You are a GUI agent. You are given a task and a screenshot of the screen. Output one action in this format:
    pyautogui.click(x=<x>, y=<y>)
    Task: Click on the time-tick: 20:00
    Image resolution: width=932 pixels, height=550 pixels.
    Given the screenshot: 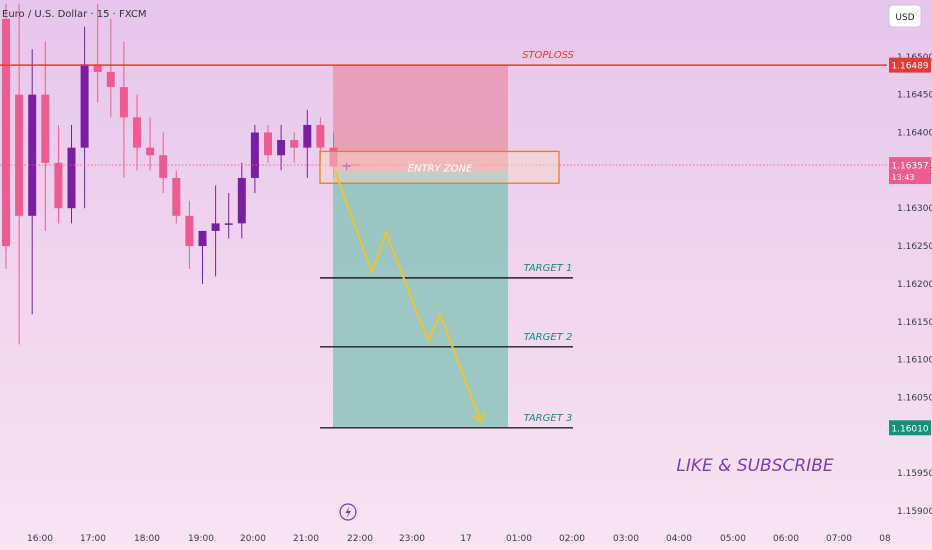 What is the action you would take?
    pyautogui.click(x=253, y=539)
    